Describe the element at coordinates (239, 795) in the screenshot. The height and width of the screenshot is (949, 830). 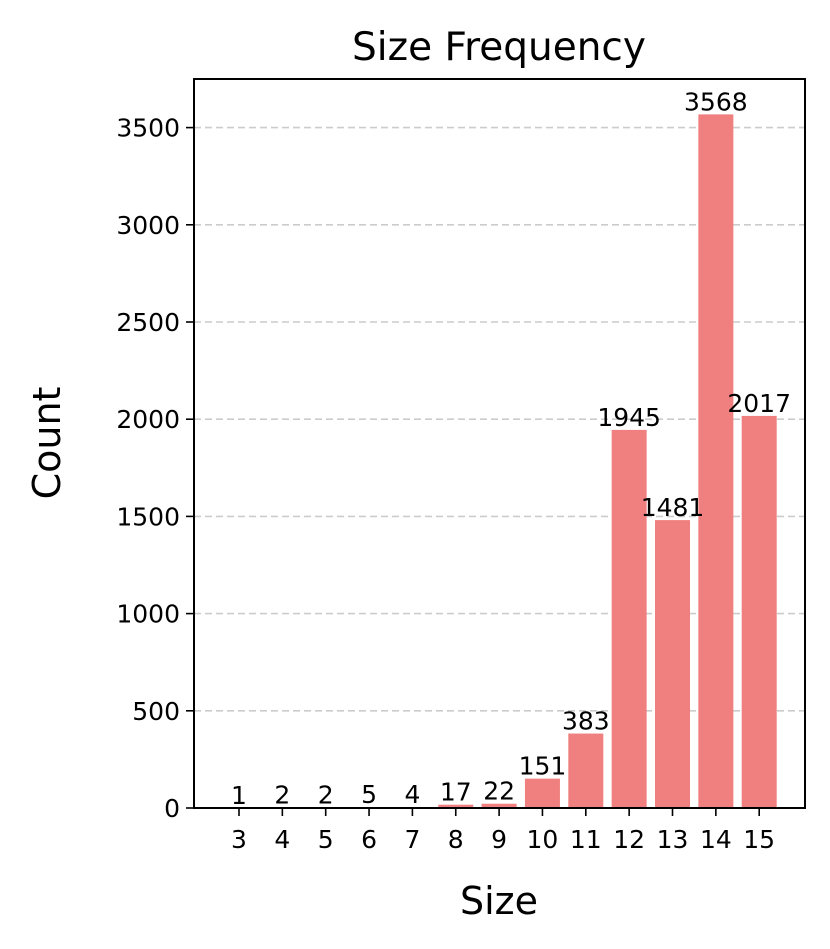
I see `bar-value-label: 1` at that location.